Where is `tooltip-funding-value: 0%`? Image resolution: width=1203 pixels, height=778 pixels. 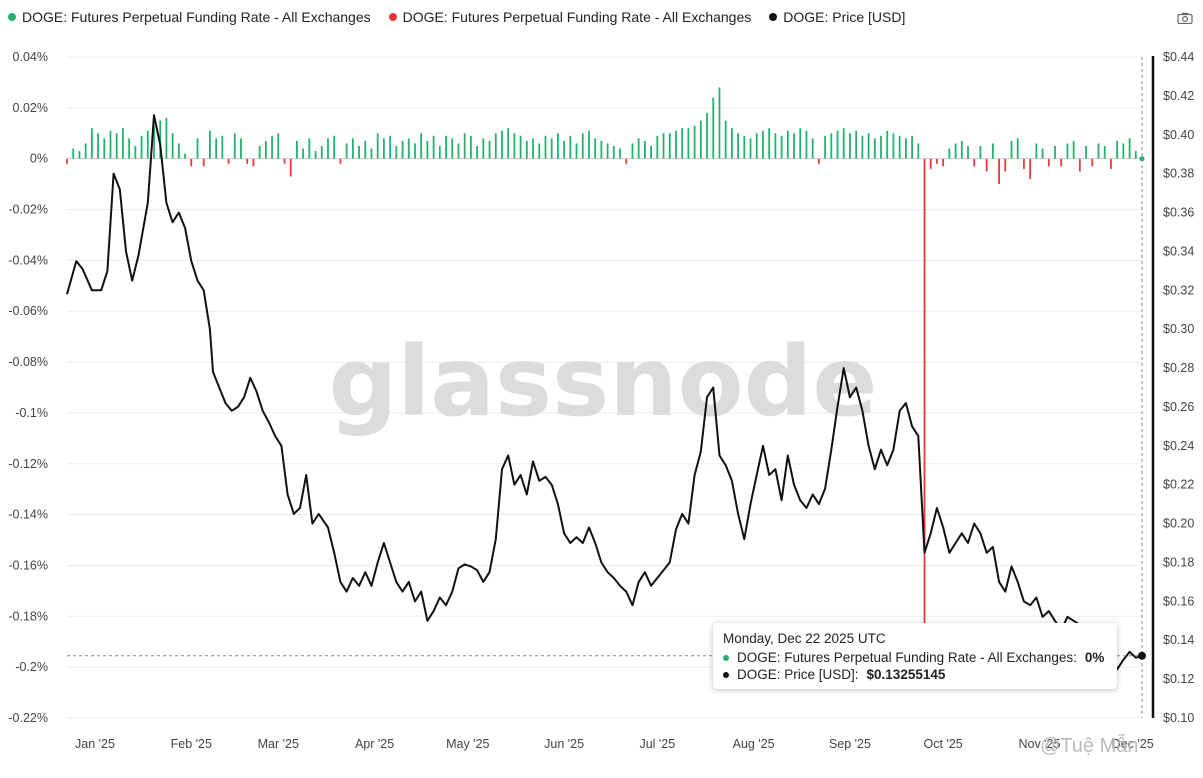
tooltip-funding-value: 0% is located at coordinates (1094, 657).